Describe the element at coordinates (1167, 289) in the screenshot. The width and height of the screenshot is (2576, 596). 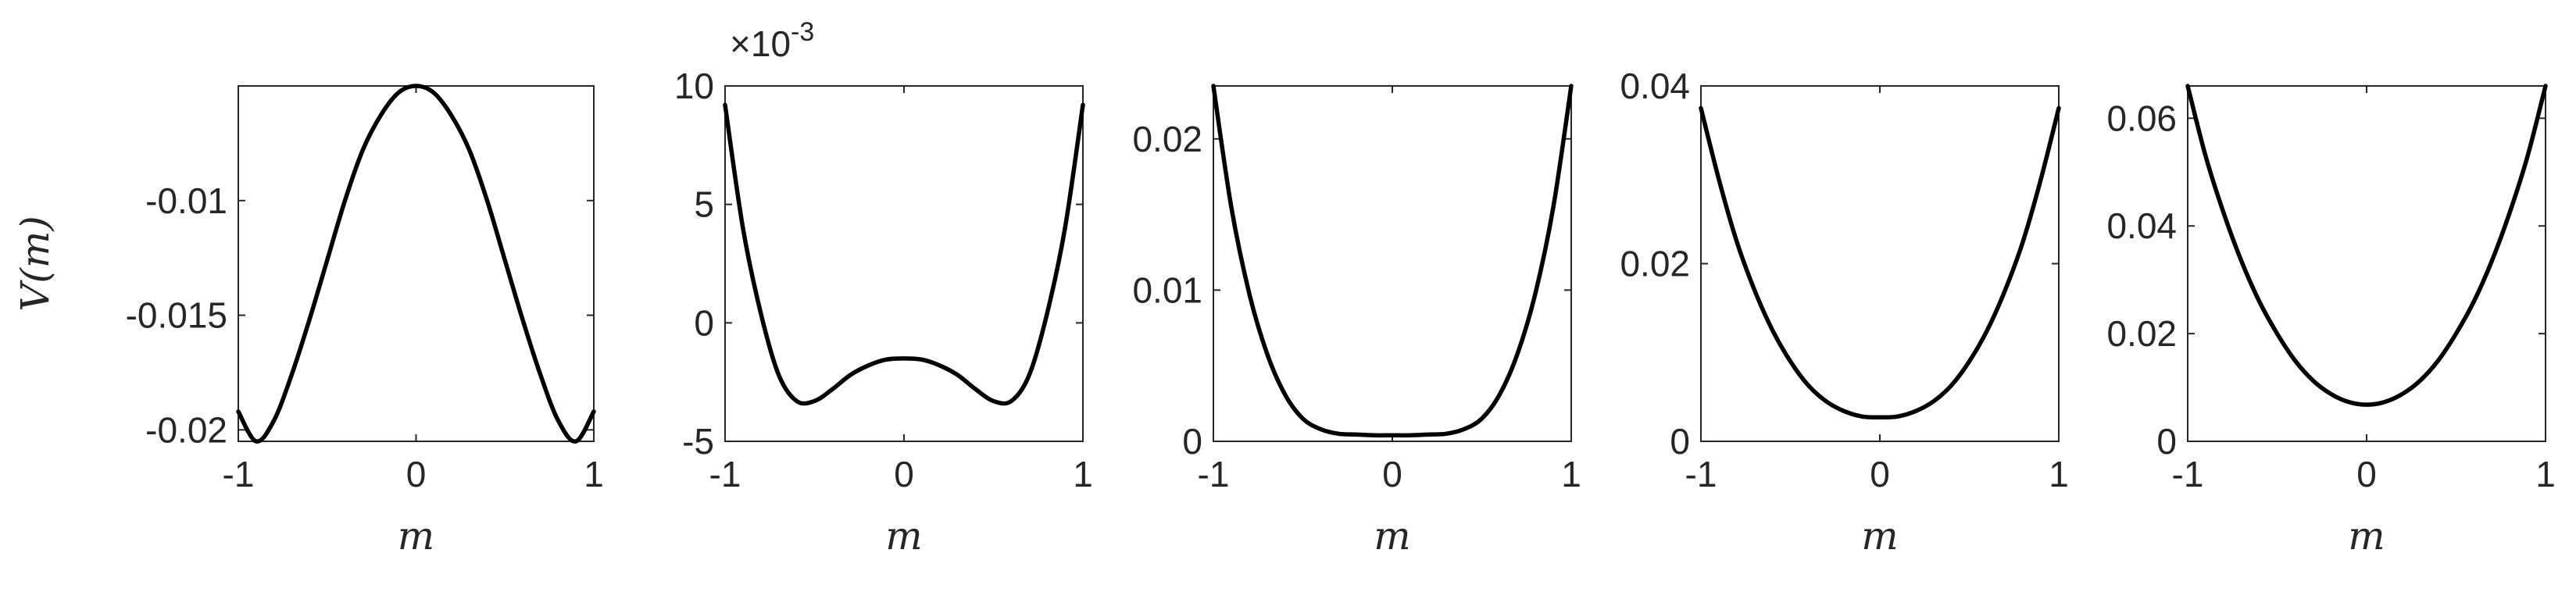
I see `y-tick-label: 0.01` at that location.